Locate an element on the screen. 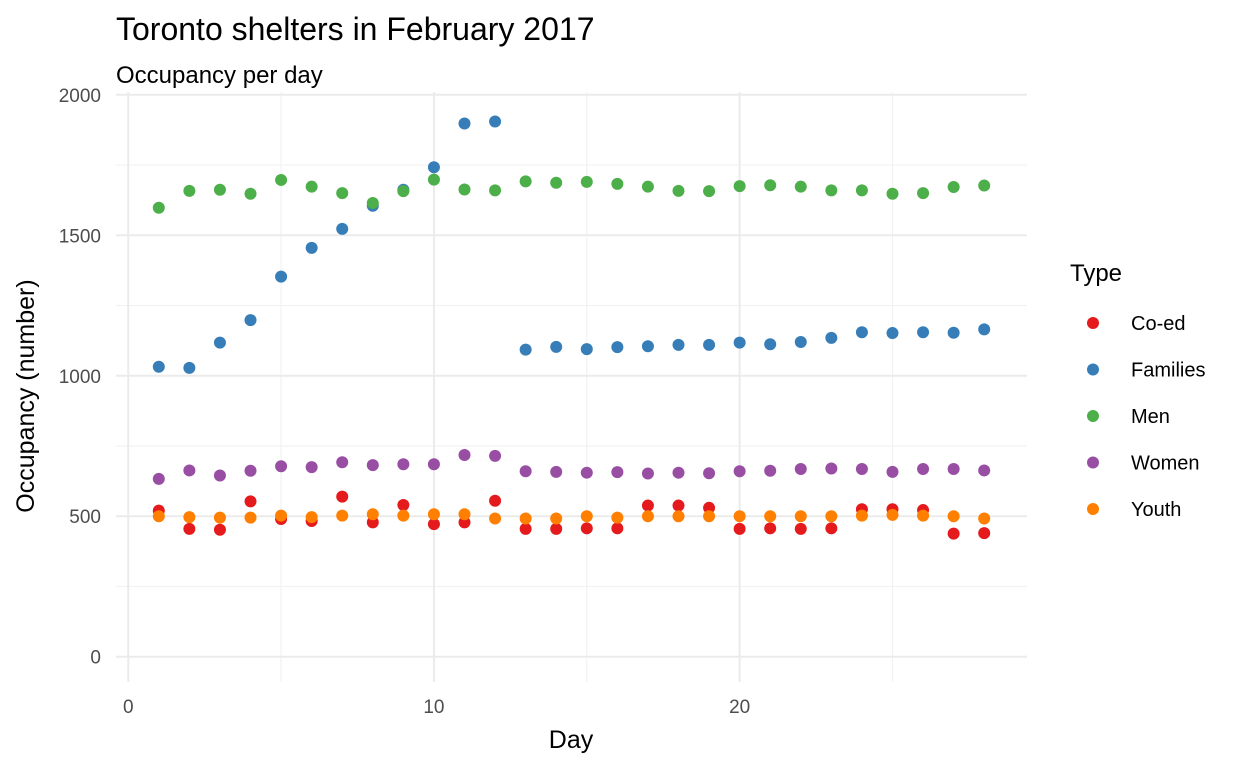  legend-label-families: Families is located at coordinates (1168, 371).